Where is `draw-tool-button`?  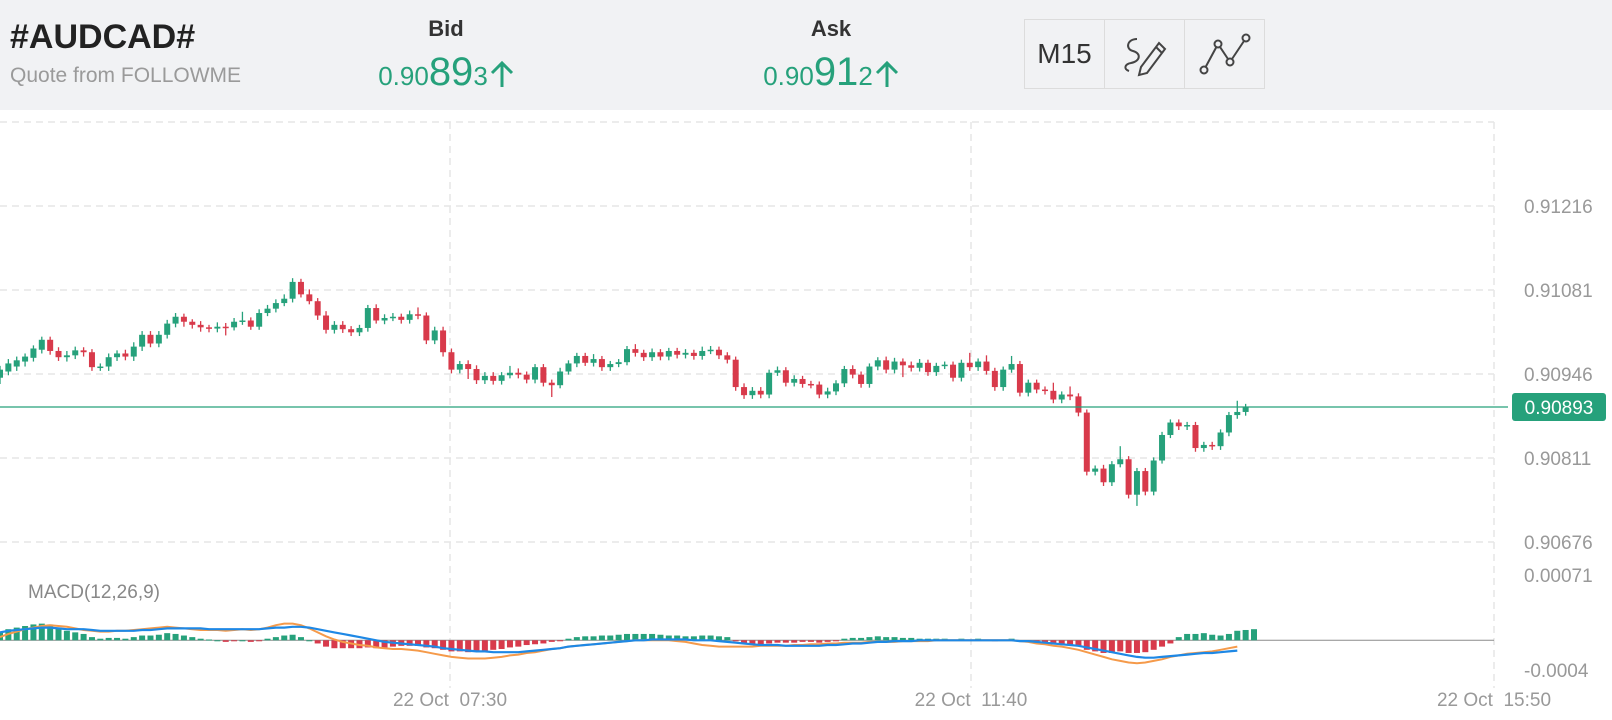
draw-tool-button is located at coordinates (1145, 54).